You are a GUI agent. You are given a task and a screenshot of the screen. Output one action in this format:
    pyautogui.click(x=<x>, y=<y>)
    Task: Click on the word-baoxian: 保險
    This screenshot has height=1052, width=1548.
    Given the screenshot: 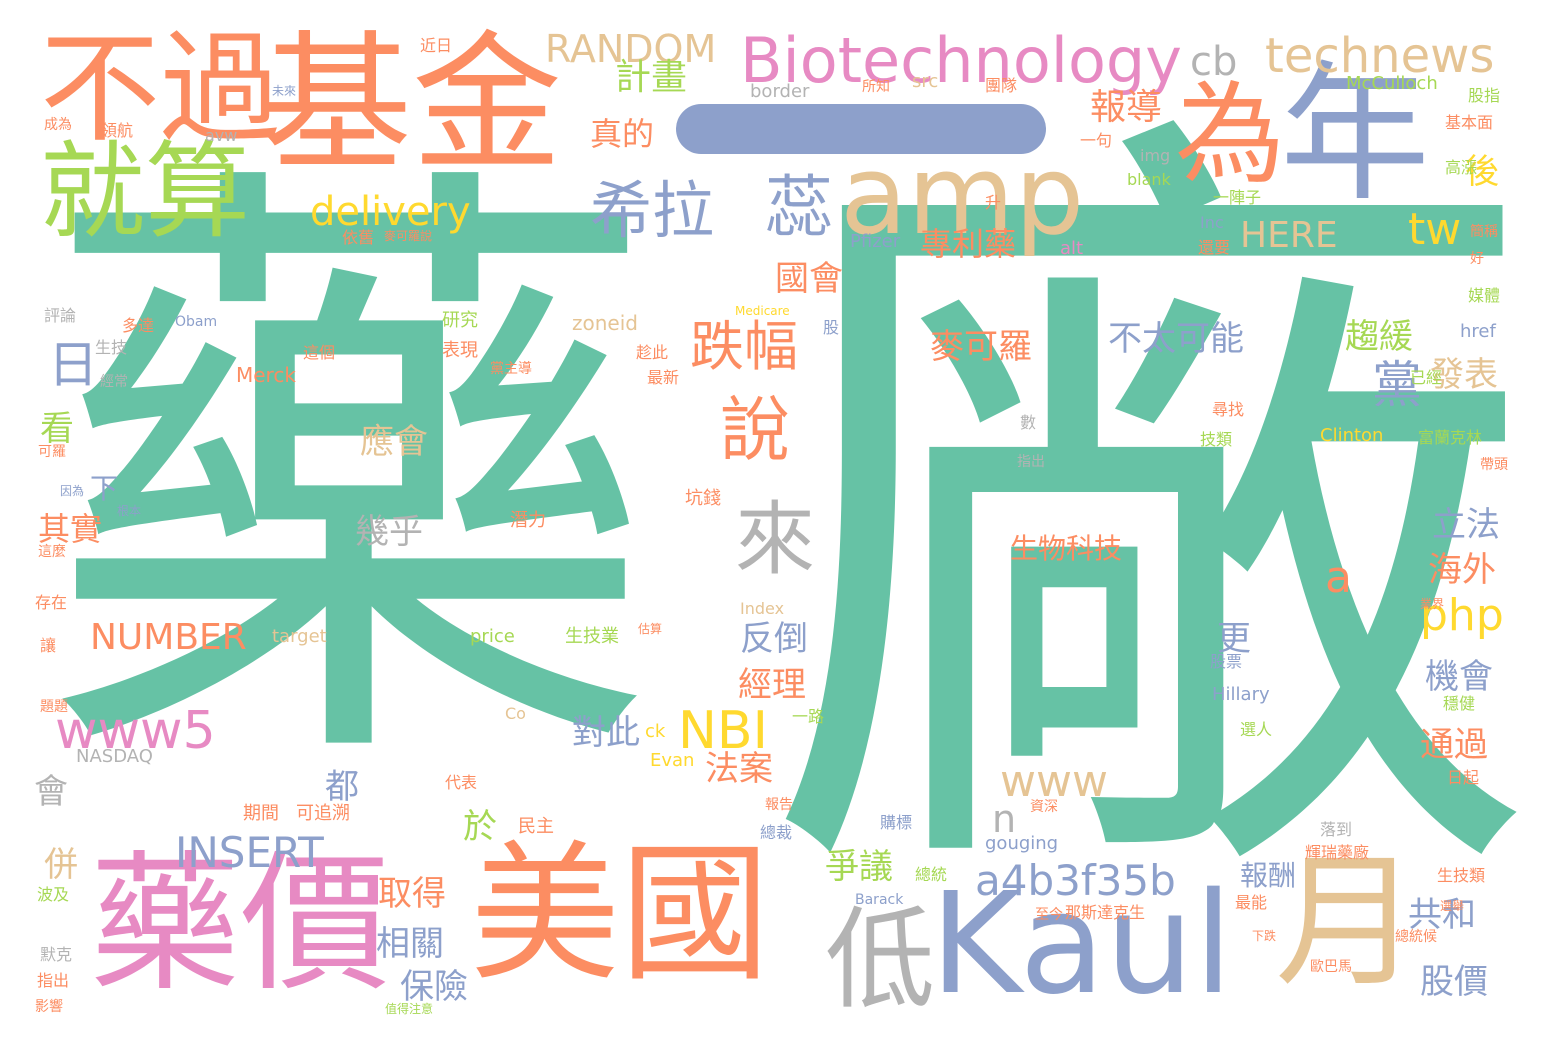 What is the action you would take?
    pyautogui.click(x=434, y=987)
    